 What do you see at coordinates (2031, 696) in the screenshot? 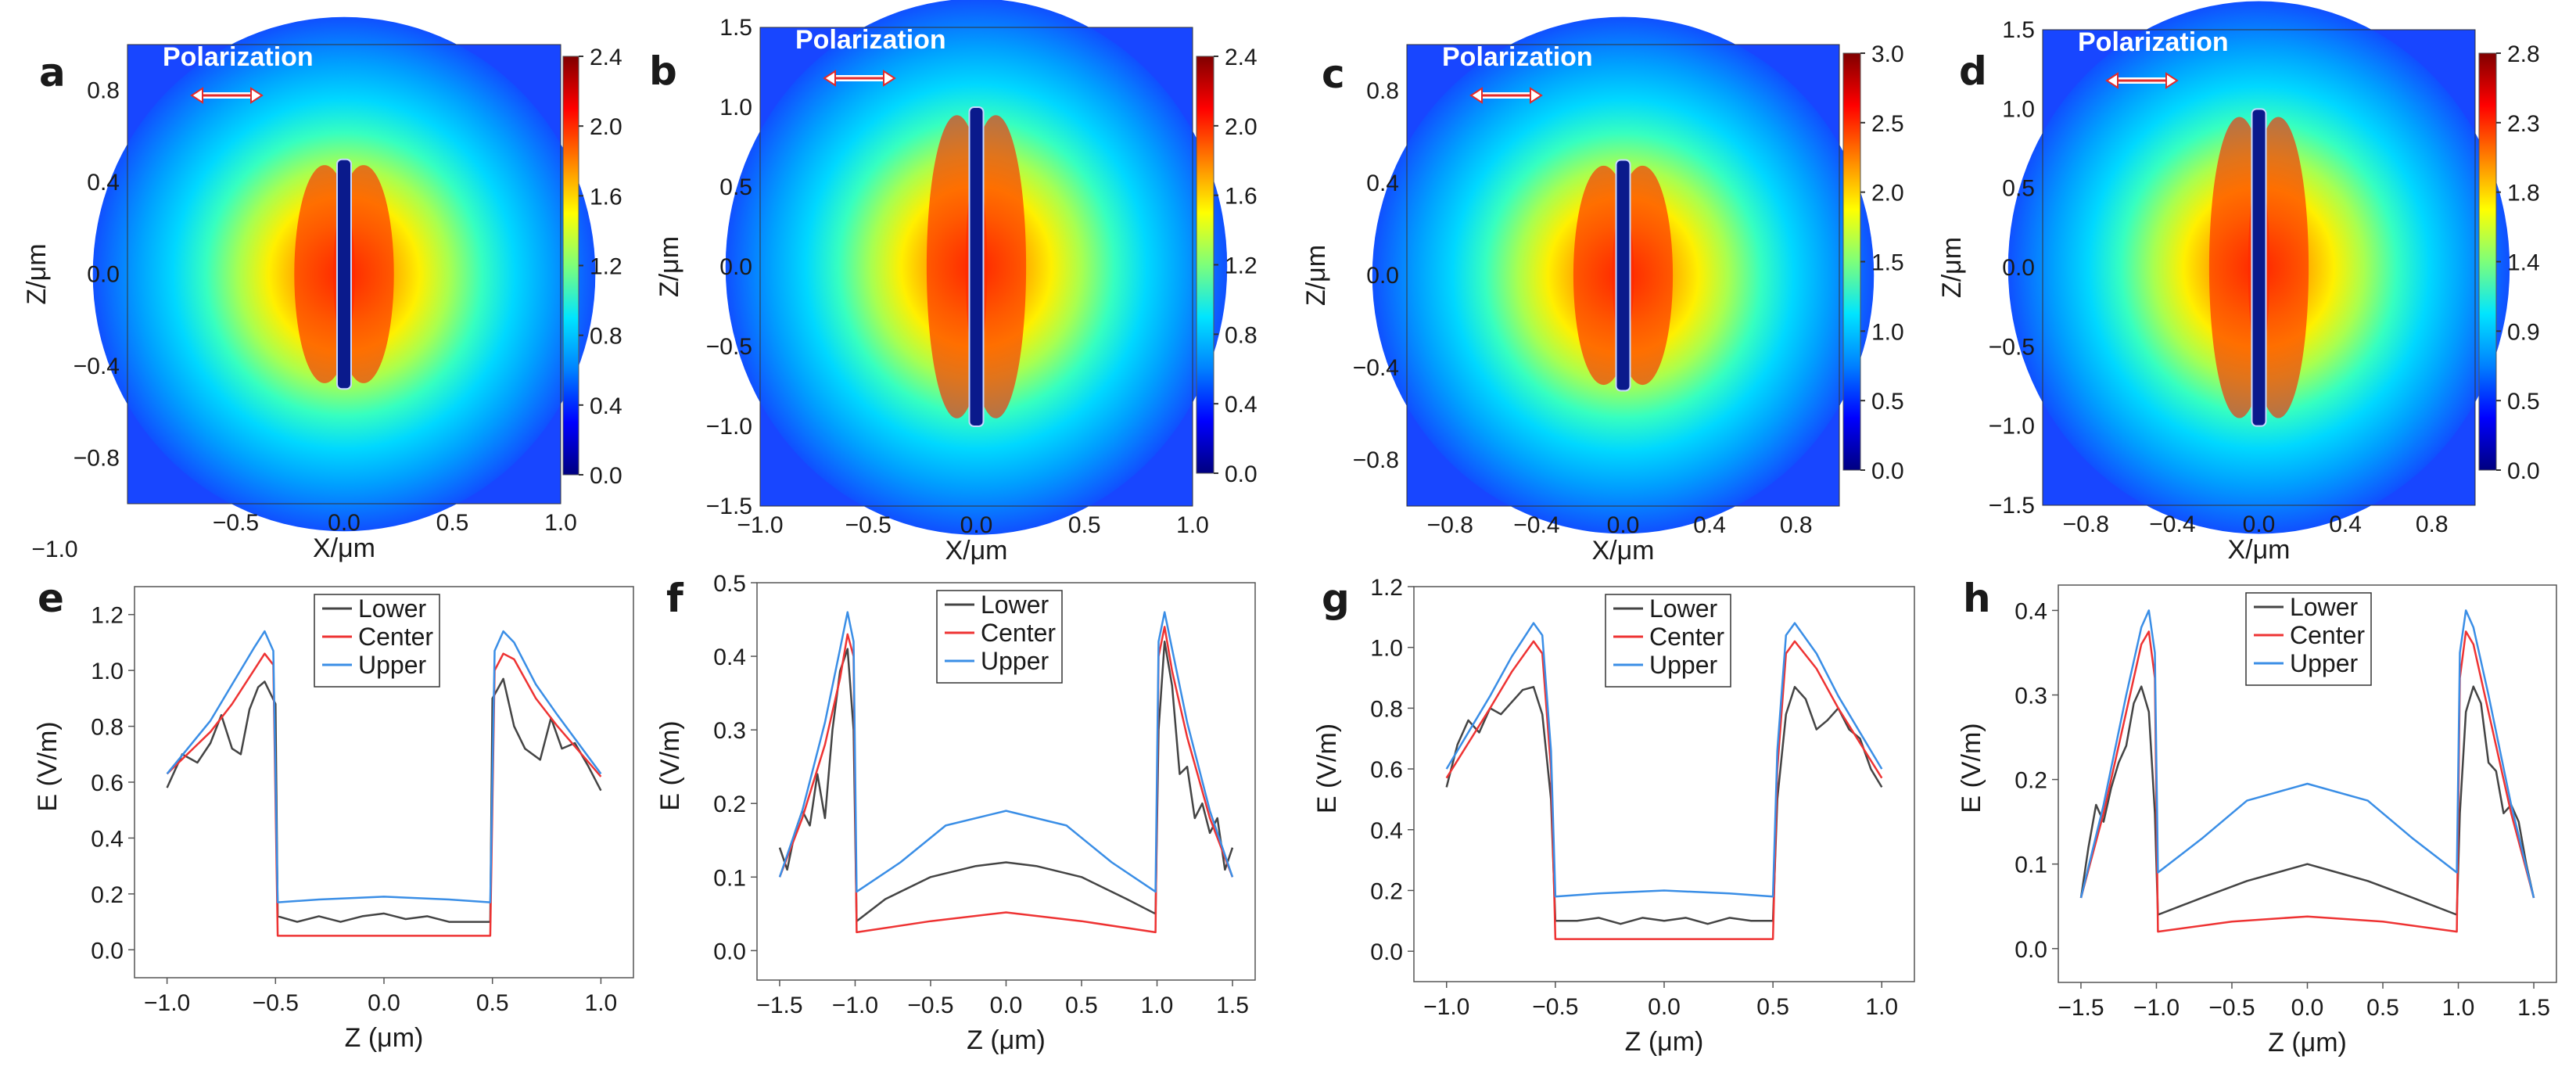
I see `y-tick-label: 0.3` at bounding box center [2031, 696].